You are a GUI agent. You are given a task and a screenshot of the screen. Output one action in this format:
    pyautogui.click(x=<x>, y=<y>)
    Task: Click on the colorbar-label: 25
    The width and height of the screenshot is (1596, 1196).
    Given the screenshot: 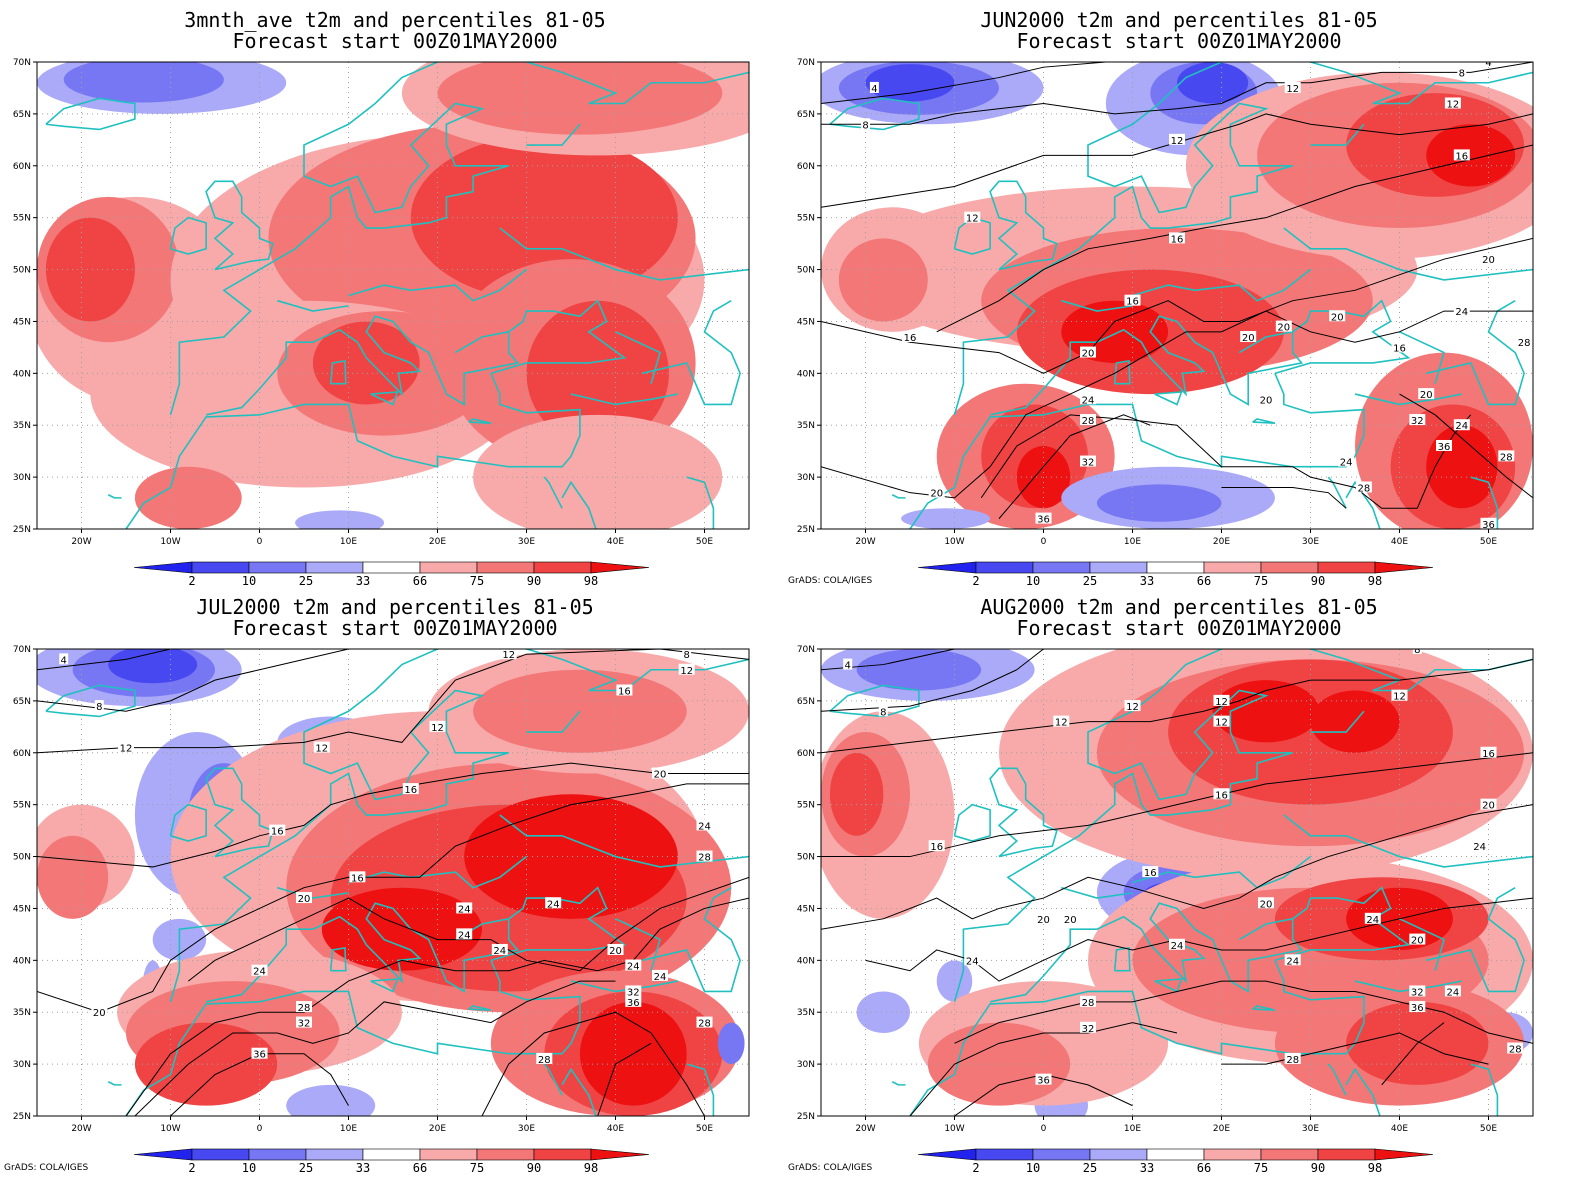 What is the action you would take?
    pyautogui.click(x=1090, y=1168)
    